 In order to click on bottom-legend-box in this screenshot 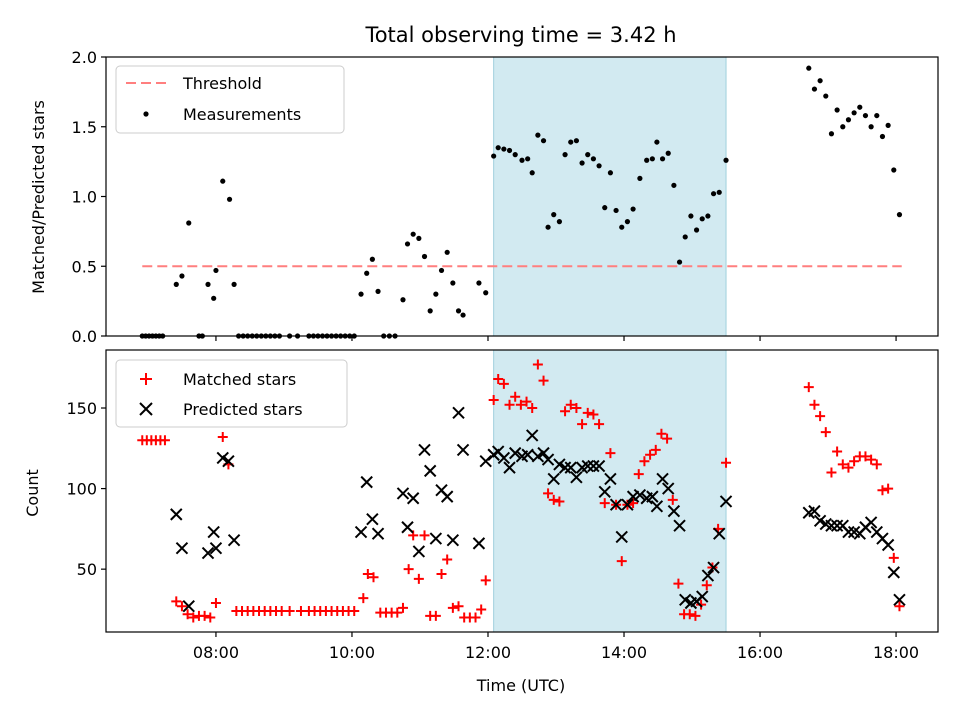, I will do `click(231, 393)`.